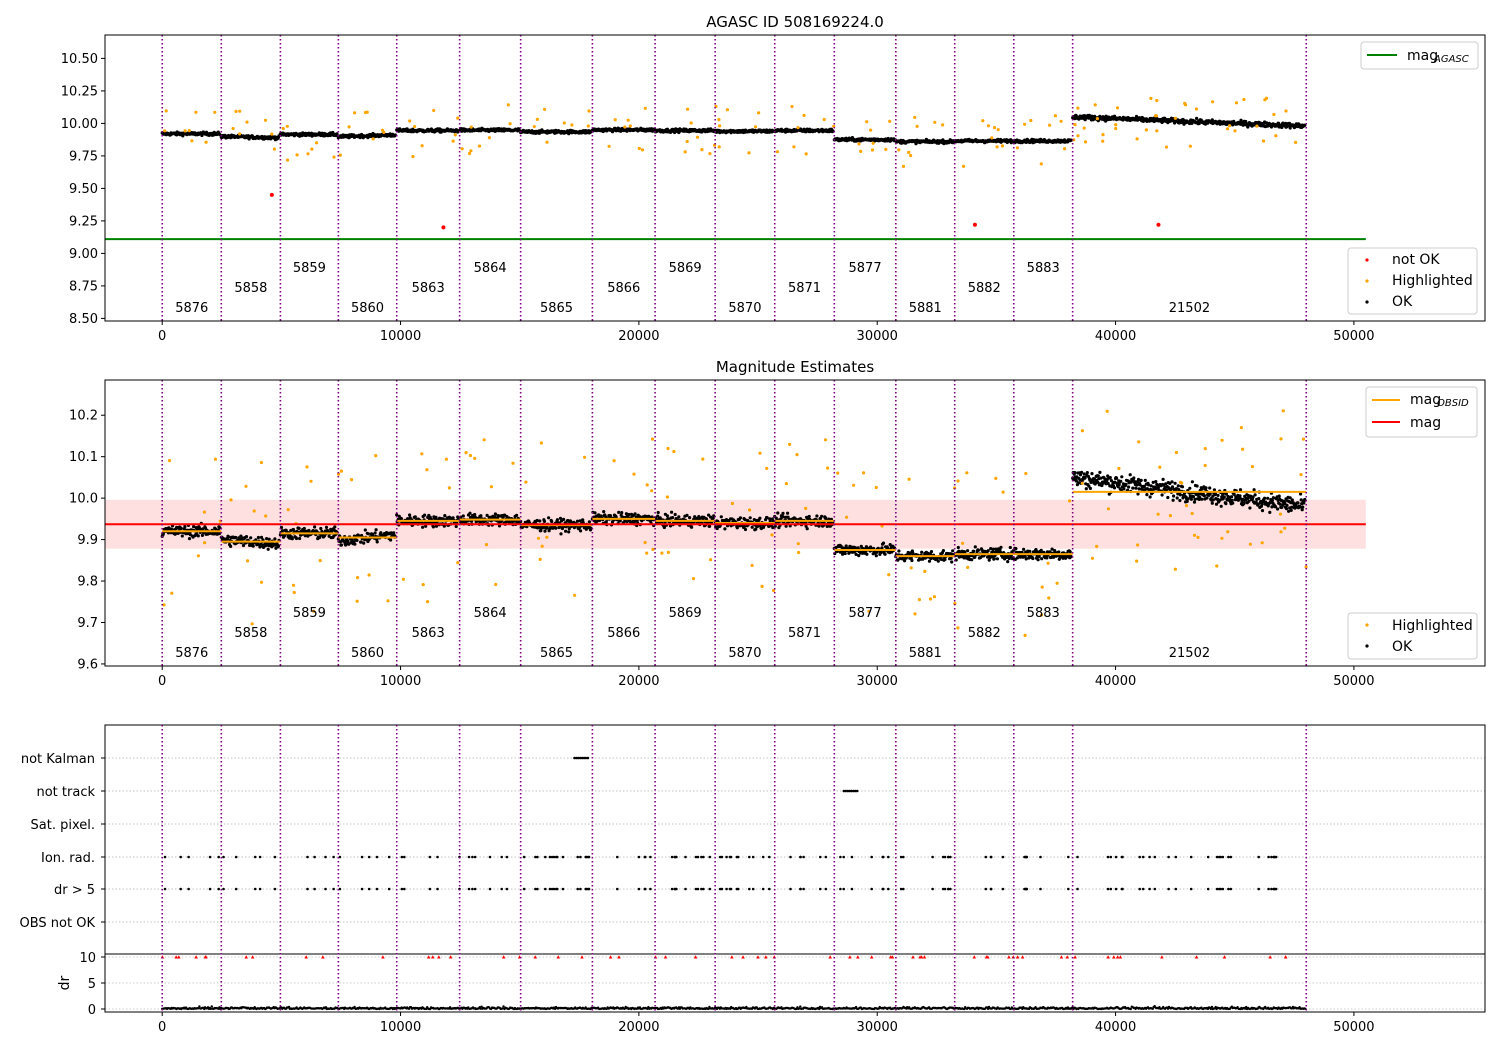 The width and height of the screenshot is (1500, 1050). Describe the element at coordinates (79, 124) in the screenshot. I see `y-tick-label: 10.00` at that location.